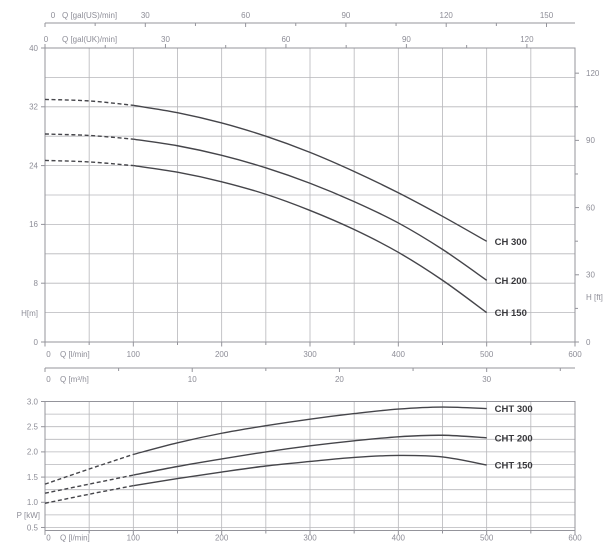 This screenshot has height=552, width=614. I want to click on h-m-axis-label: H[m], so click(29, 313).